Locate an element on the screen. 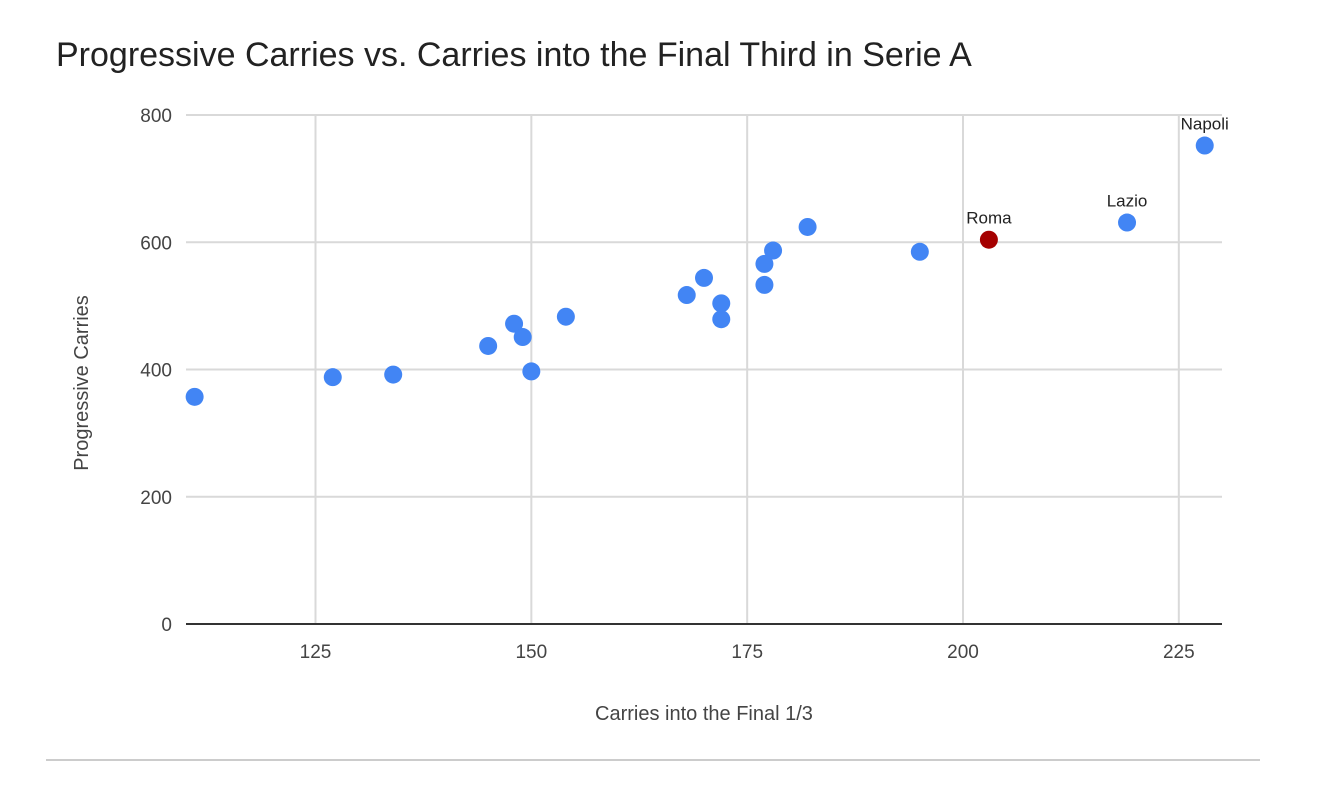 Image resolution: width=1342 pixels, height=792 pixels. x-tick-label: 200 is located at coordinates (963, 652).